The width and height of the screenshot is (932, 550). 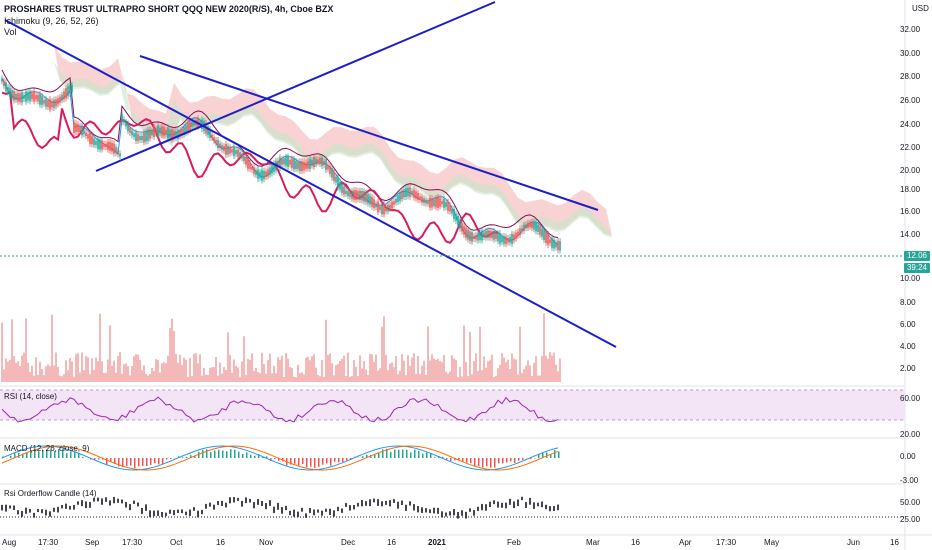 I want to click on rsi-legend: RSI (14, close), so click(x=30, y=396).